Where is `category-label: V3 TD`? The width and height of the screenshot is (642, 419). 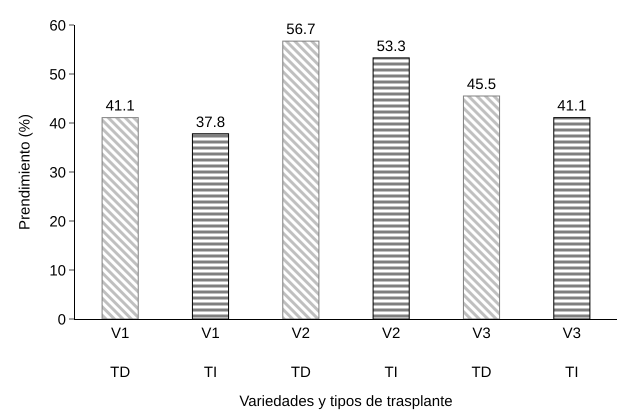 category-label: V3 TD is located at coordinates (482, 353).